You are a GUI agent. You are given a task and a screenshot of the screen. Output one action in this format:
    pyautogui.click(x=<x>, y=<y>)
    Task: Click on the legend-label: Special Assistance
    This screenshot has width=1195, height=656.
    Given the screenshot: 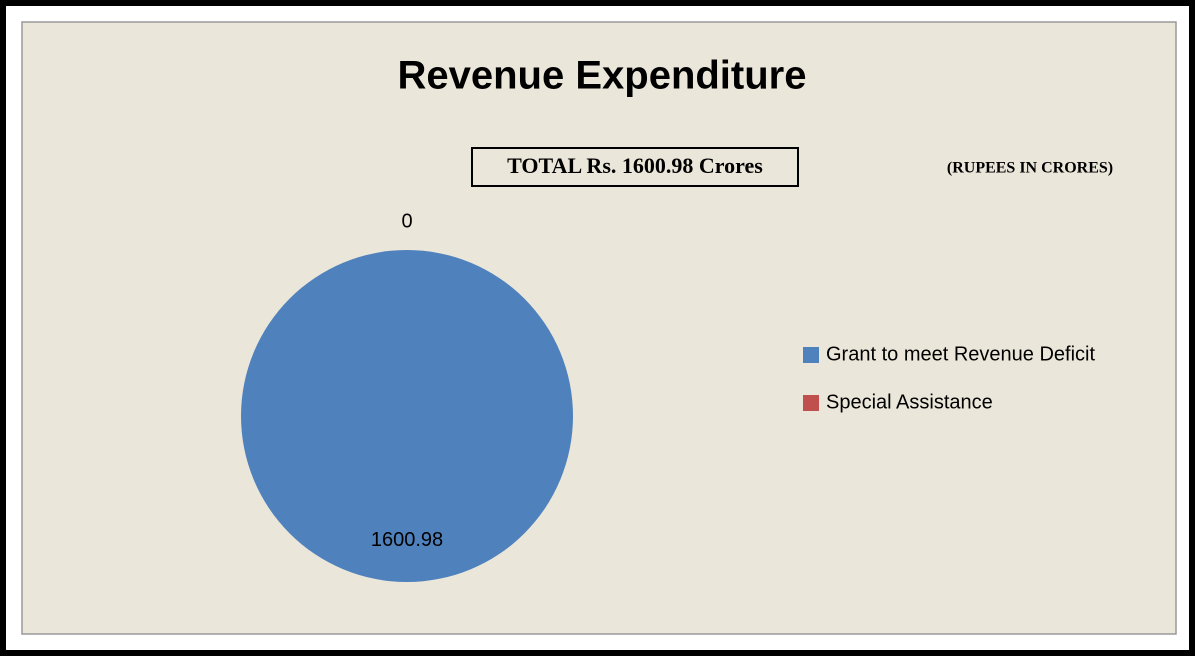 What is the action you would take?
    pyautogui.click(x=909, y=402)
    